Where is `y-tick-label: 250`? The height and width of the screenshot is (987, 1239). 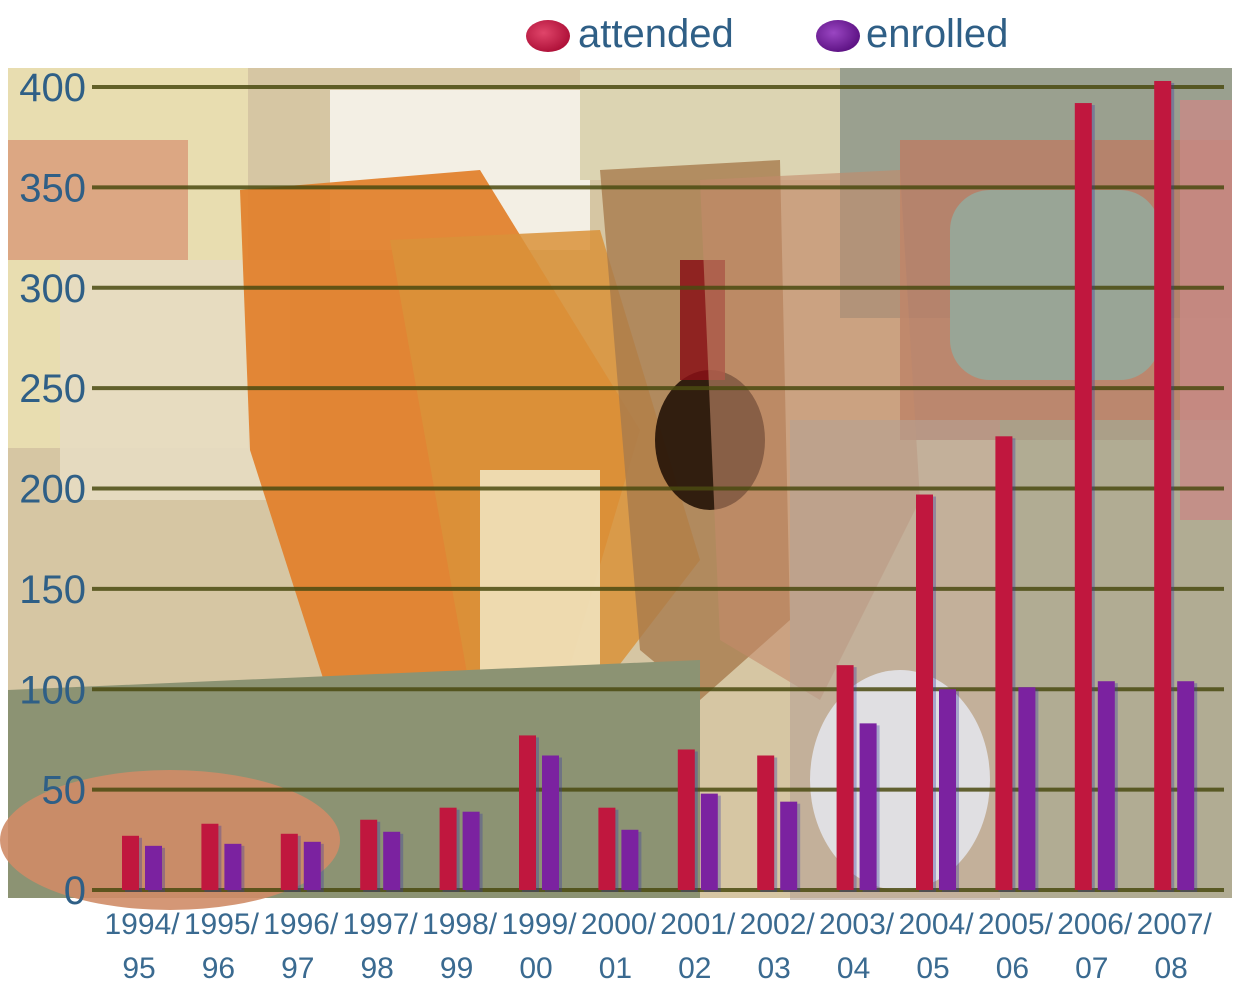 y-tick-label: 250 is located at coordinates (52, 389).